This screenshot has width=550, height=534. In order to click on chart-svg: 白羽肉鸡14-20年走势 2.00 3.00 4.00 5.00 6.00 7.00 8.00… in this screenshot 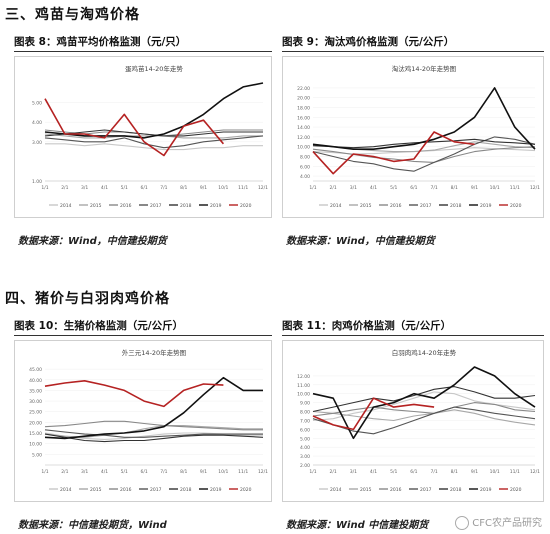, I will do `click(418, 420)`.